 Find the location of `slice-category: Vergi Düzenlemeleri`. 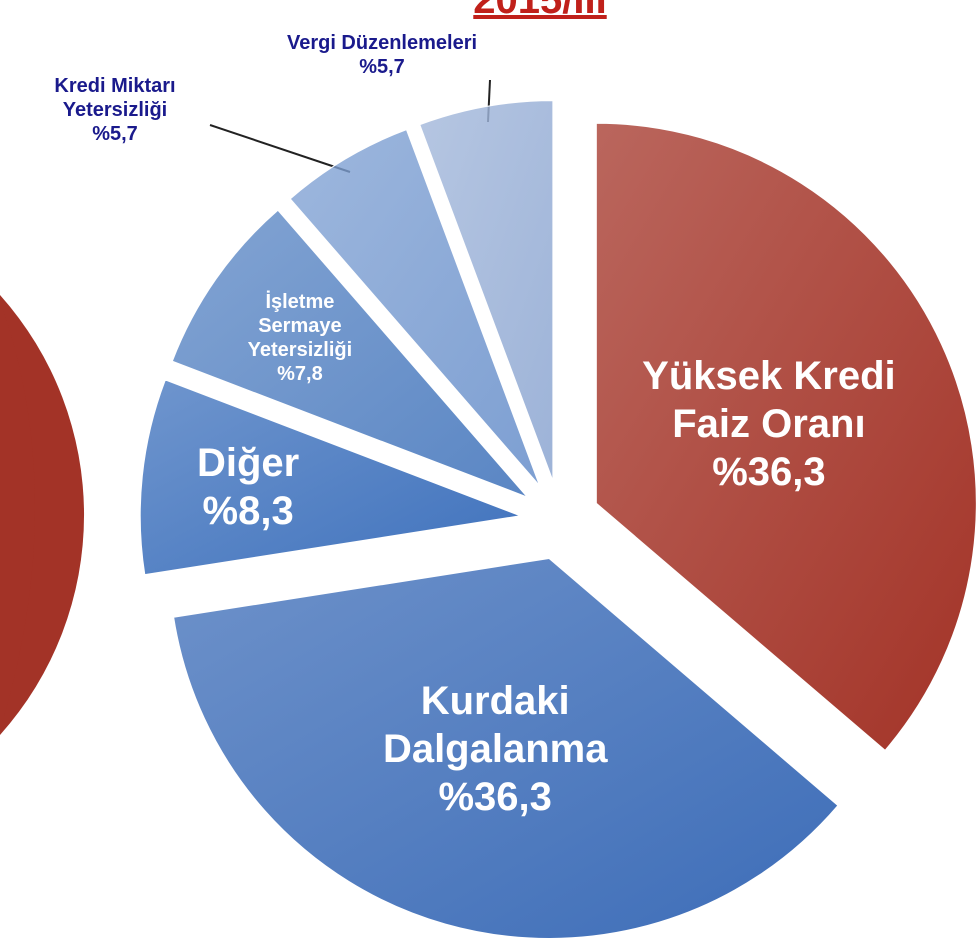

slice-category: Vergi Düzenlemeleri is located at coordinates (382, 43).